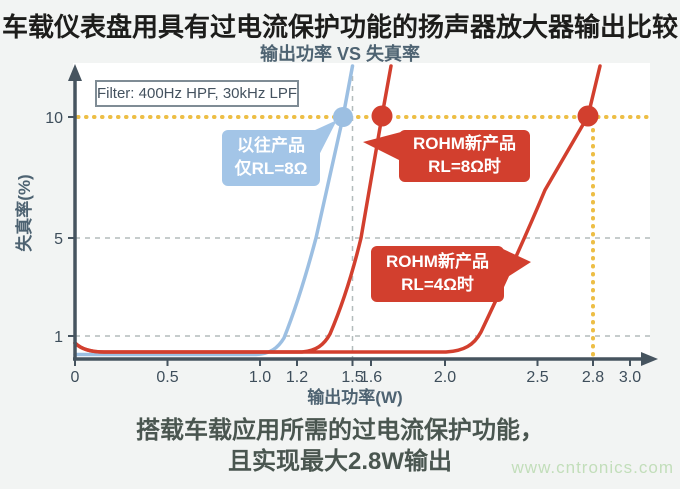 The height and width of the screenshot is (489, 680). I want to click on callout-pointer-rohm-4ohm, so click(517, 264).